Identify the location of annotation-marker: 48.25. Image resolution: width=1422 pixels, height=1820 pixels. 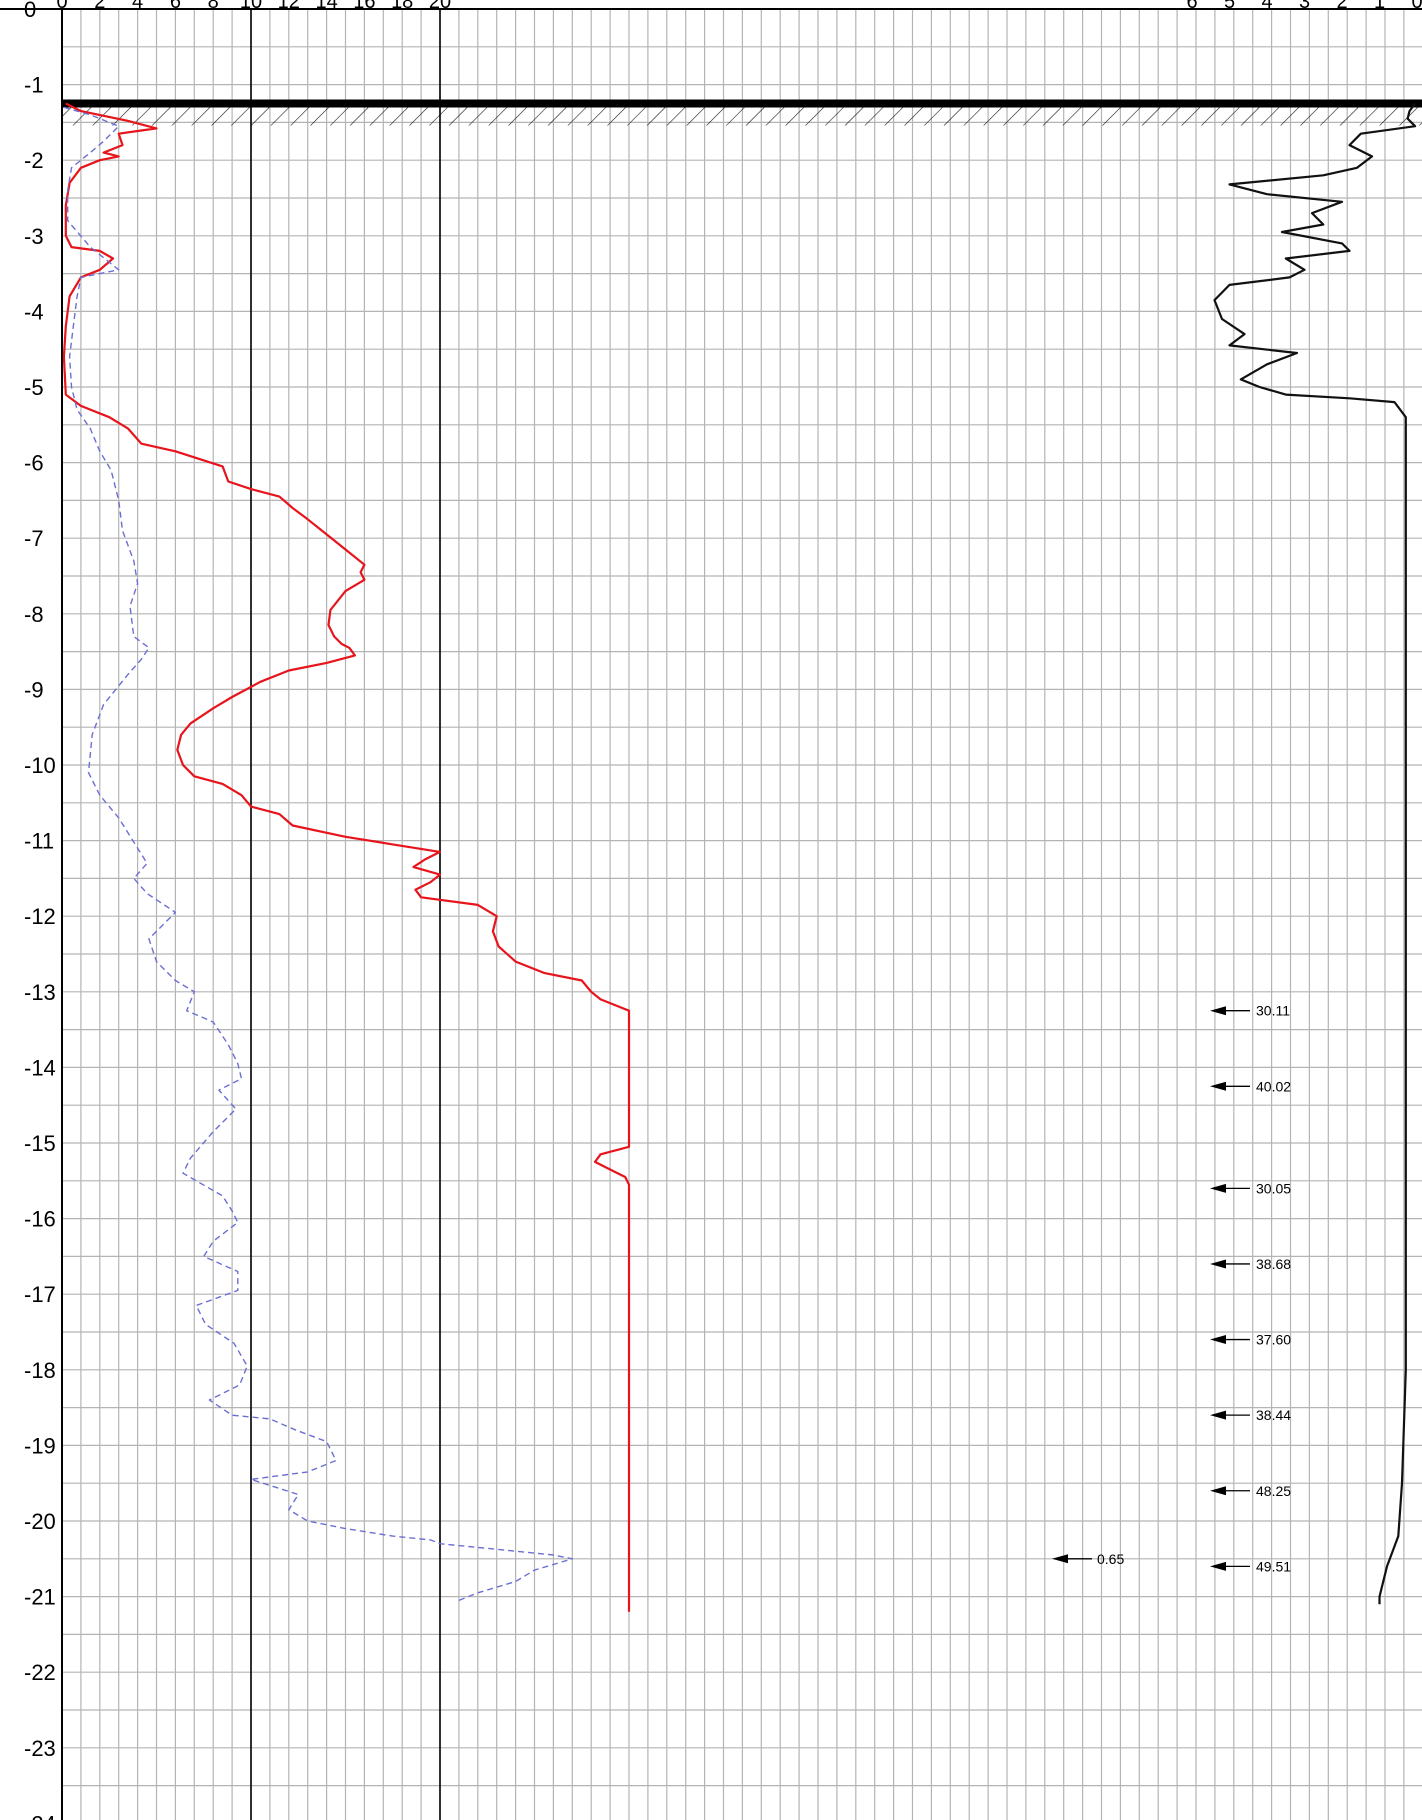
(1250, 1491).